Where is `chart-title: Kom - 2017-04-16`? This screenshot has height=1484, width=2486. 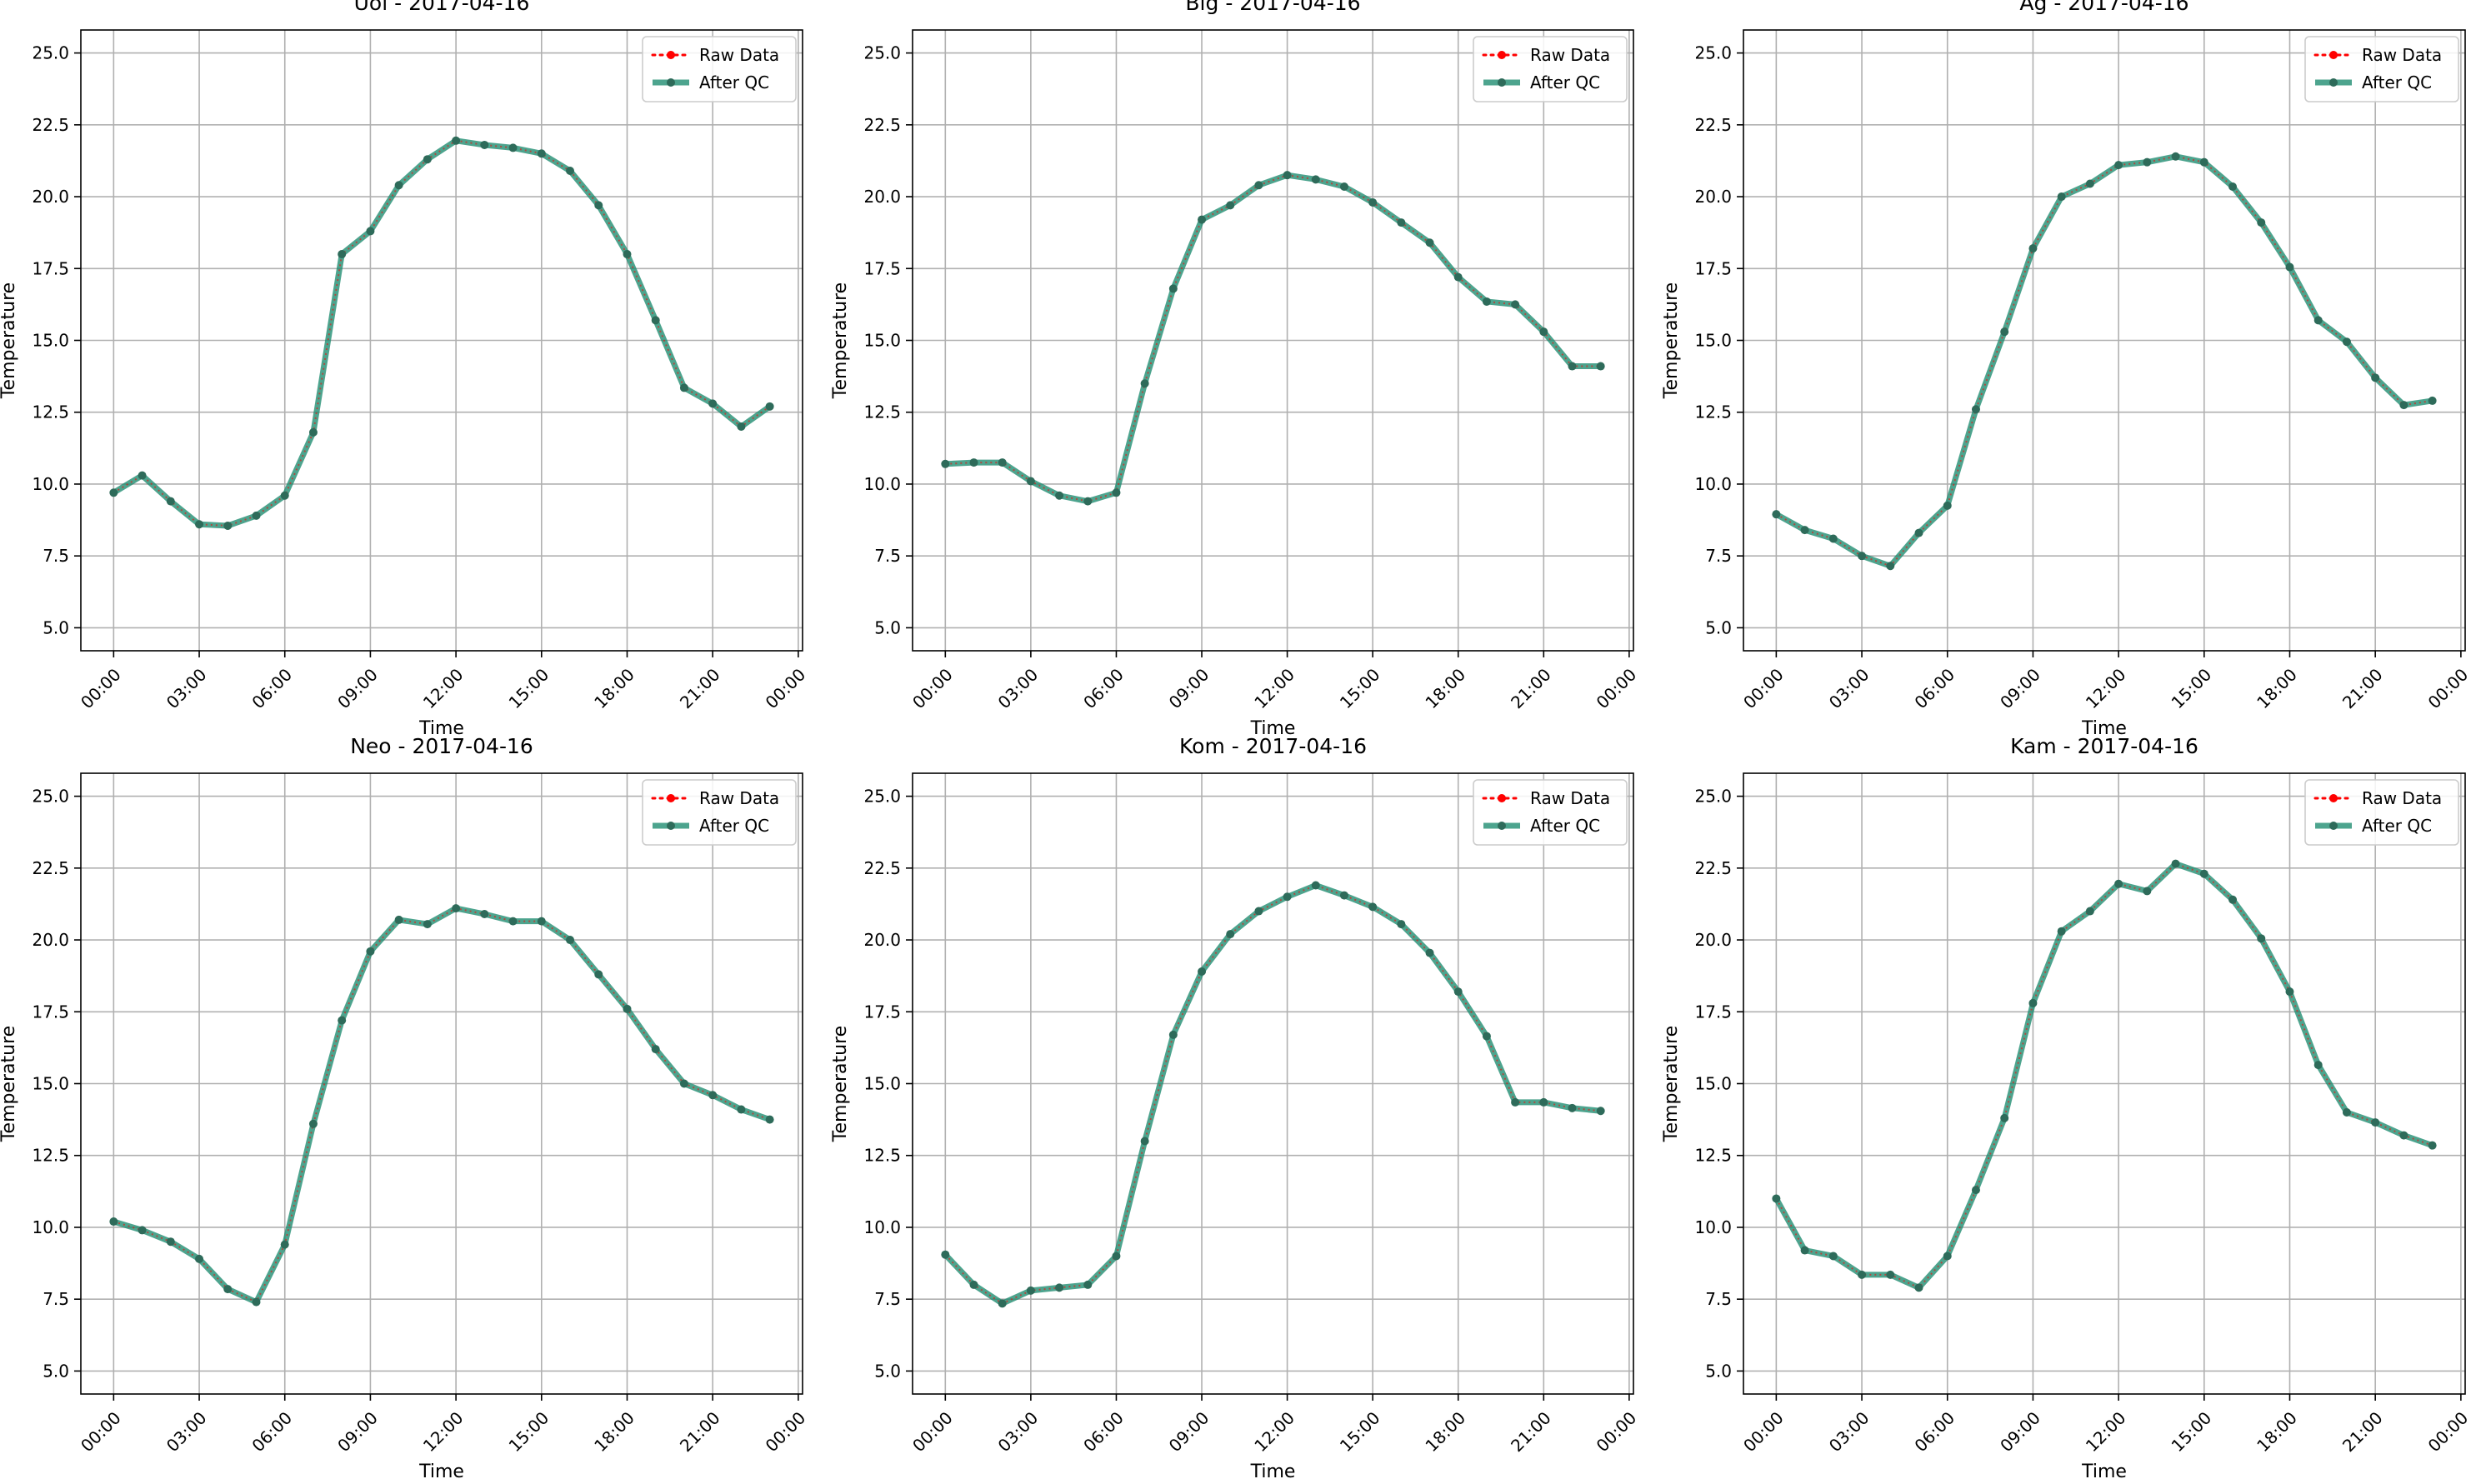 chart-title: Kom - 2017-04-16 is located at coordinates (1273, 746).